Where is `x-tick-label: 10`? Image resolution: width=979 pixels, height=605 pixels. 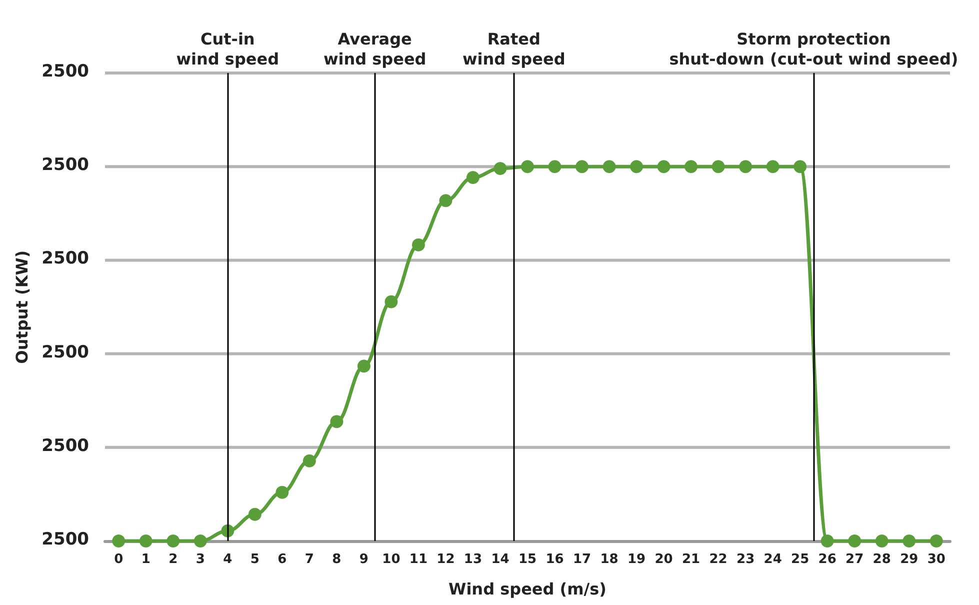 x-tick-label: 10 is located at coordinates (391, 559).